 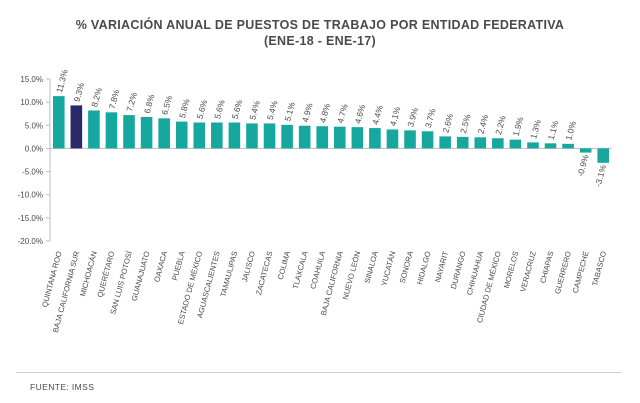 What do you see at coordinates (360, 114) in the screenshot?
I see `data-label: 4.6%` at bounding box center [360, 114].